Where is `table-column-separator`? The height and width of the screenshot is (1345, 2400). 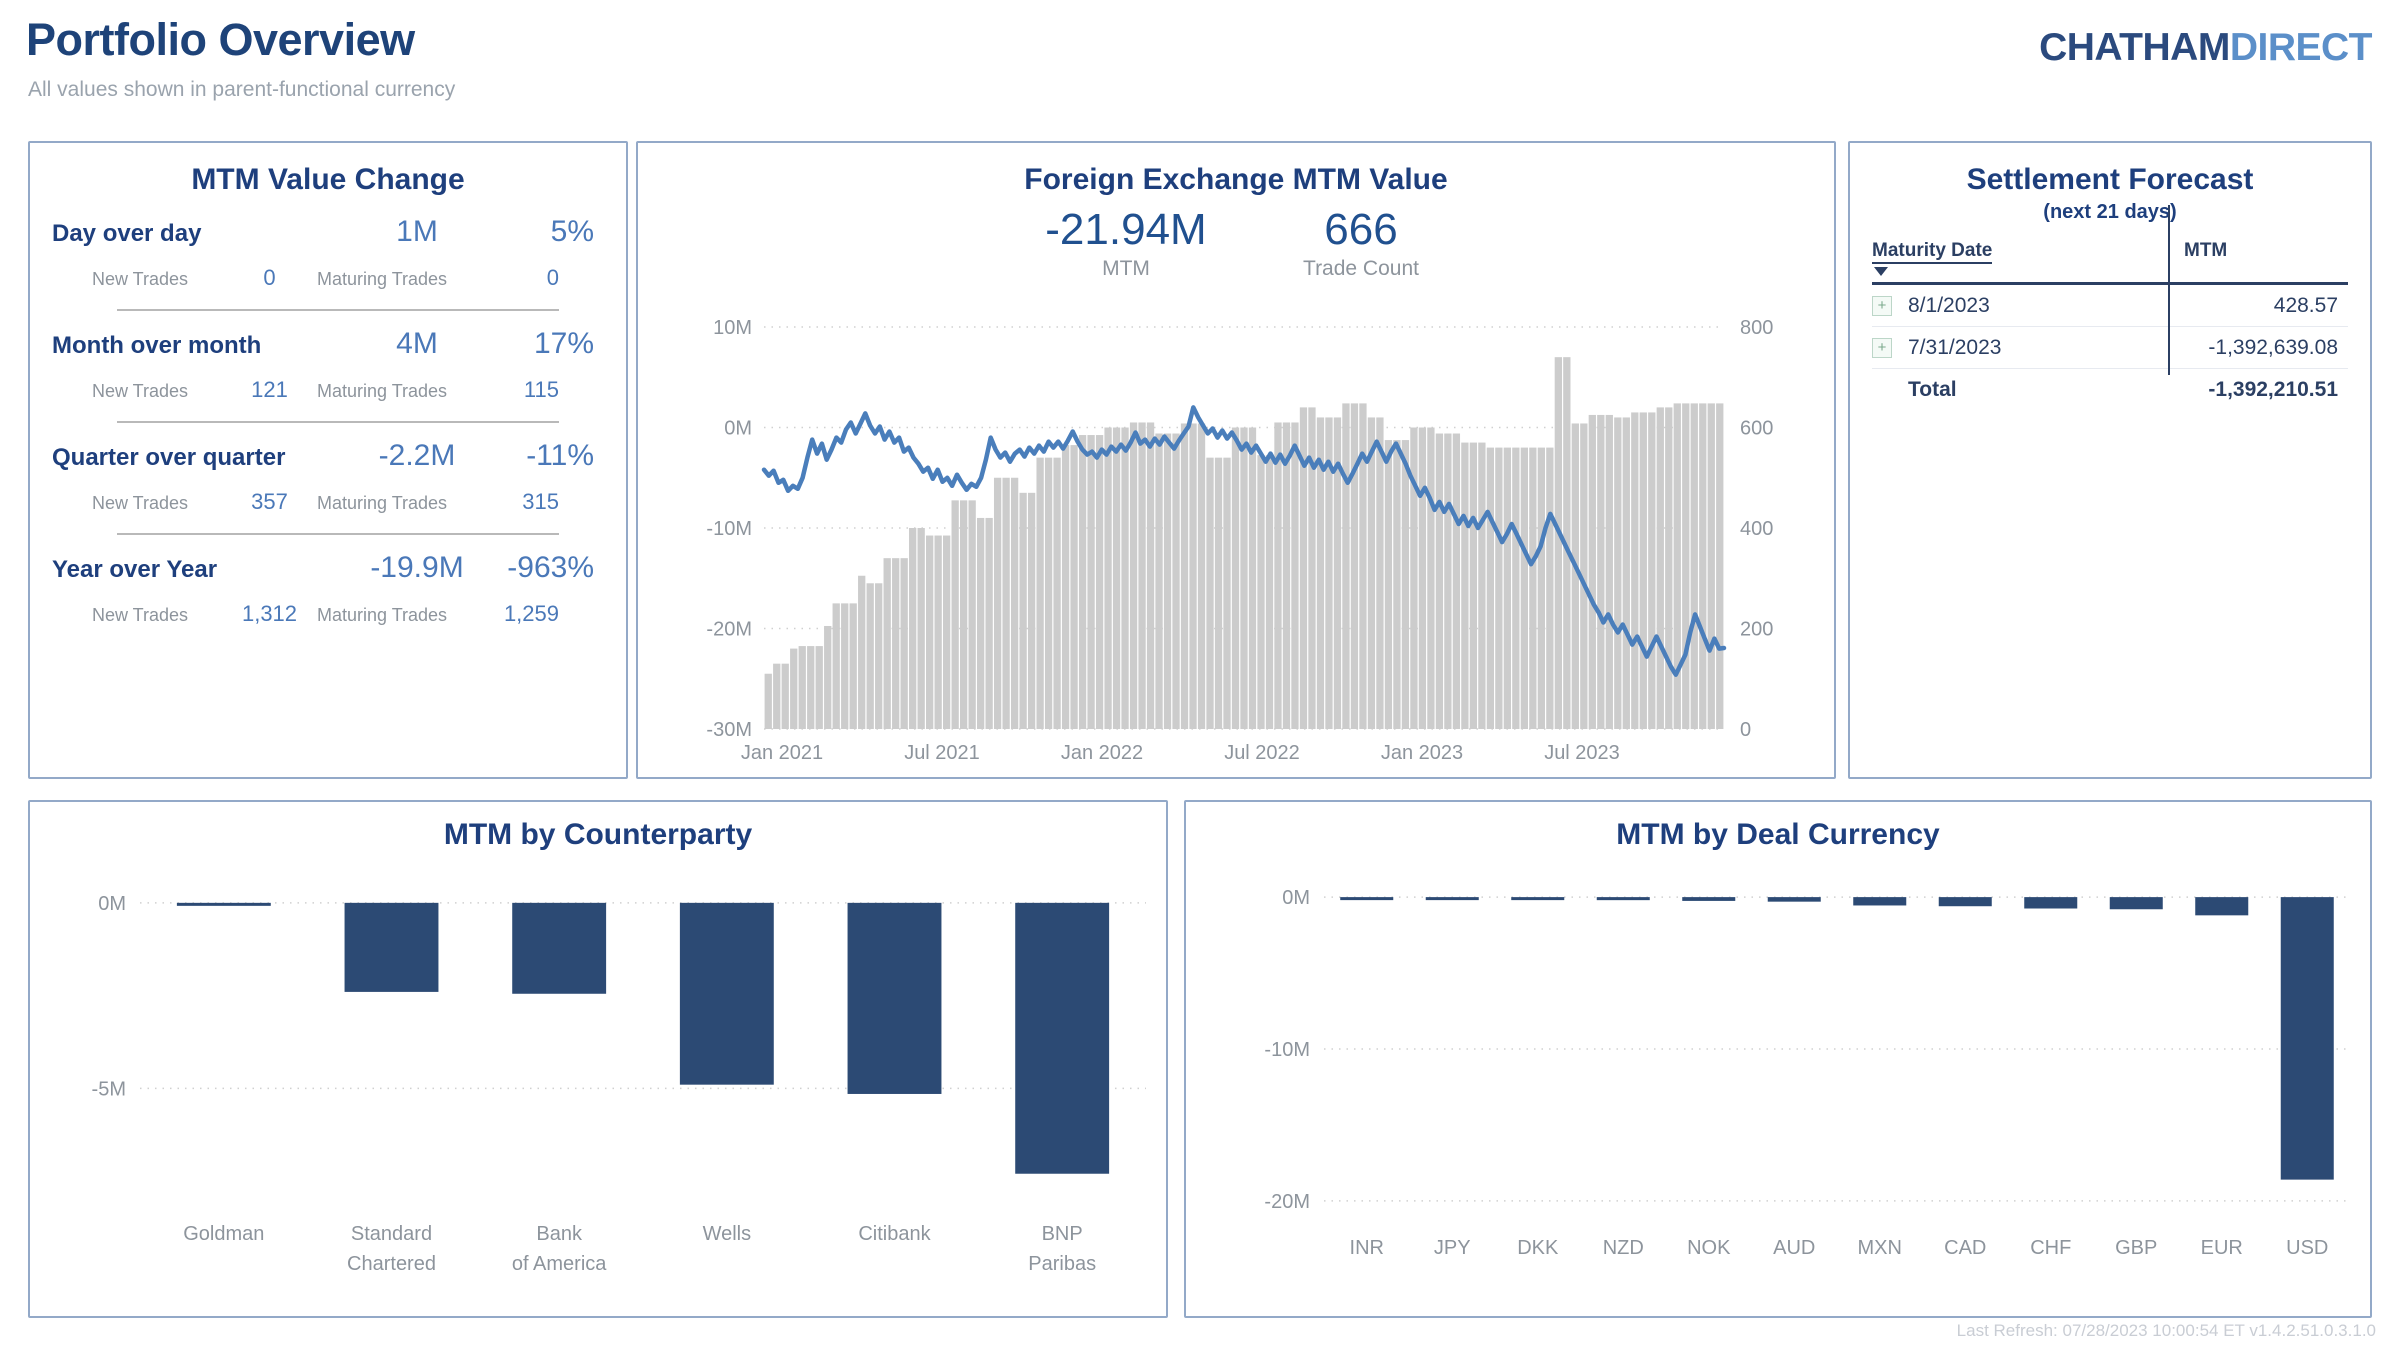
table-column-separator is located at coordinates (2169, 290).